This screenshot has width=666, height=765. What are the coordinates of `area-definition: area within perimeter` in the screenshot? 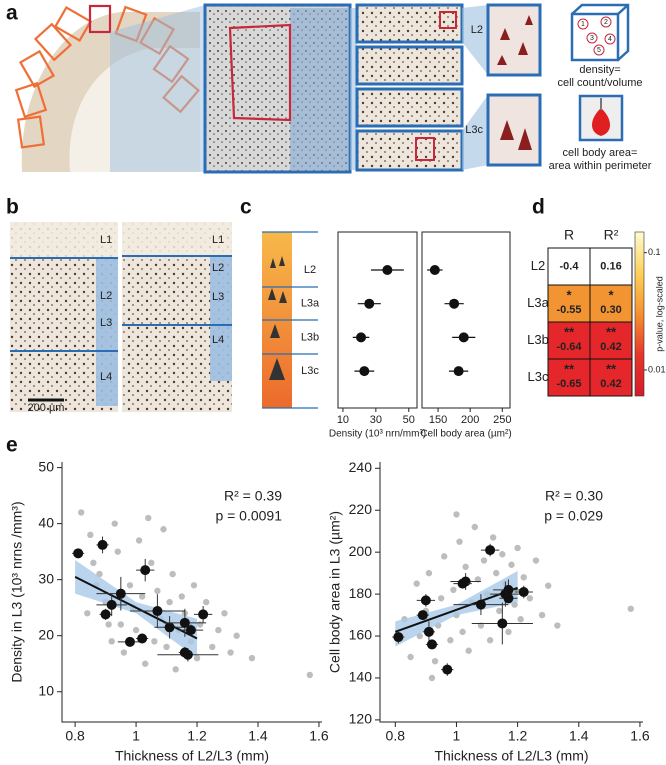 It's located at (600, 166).